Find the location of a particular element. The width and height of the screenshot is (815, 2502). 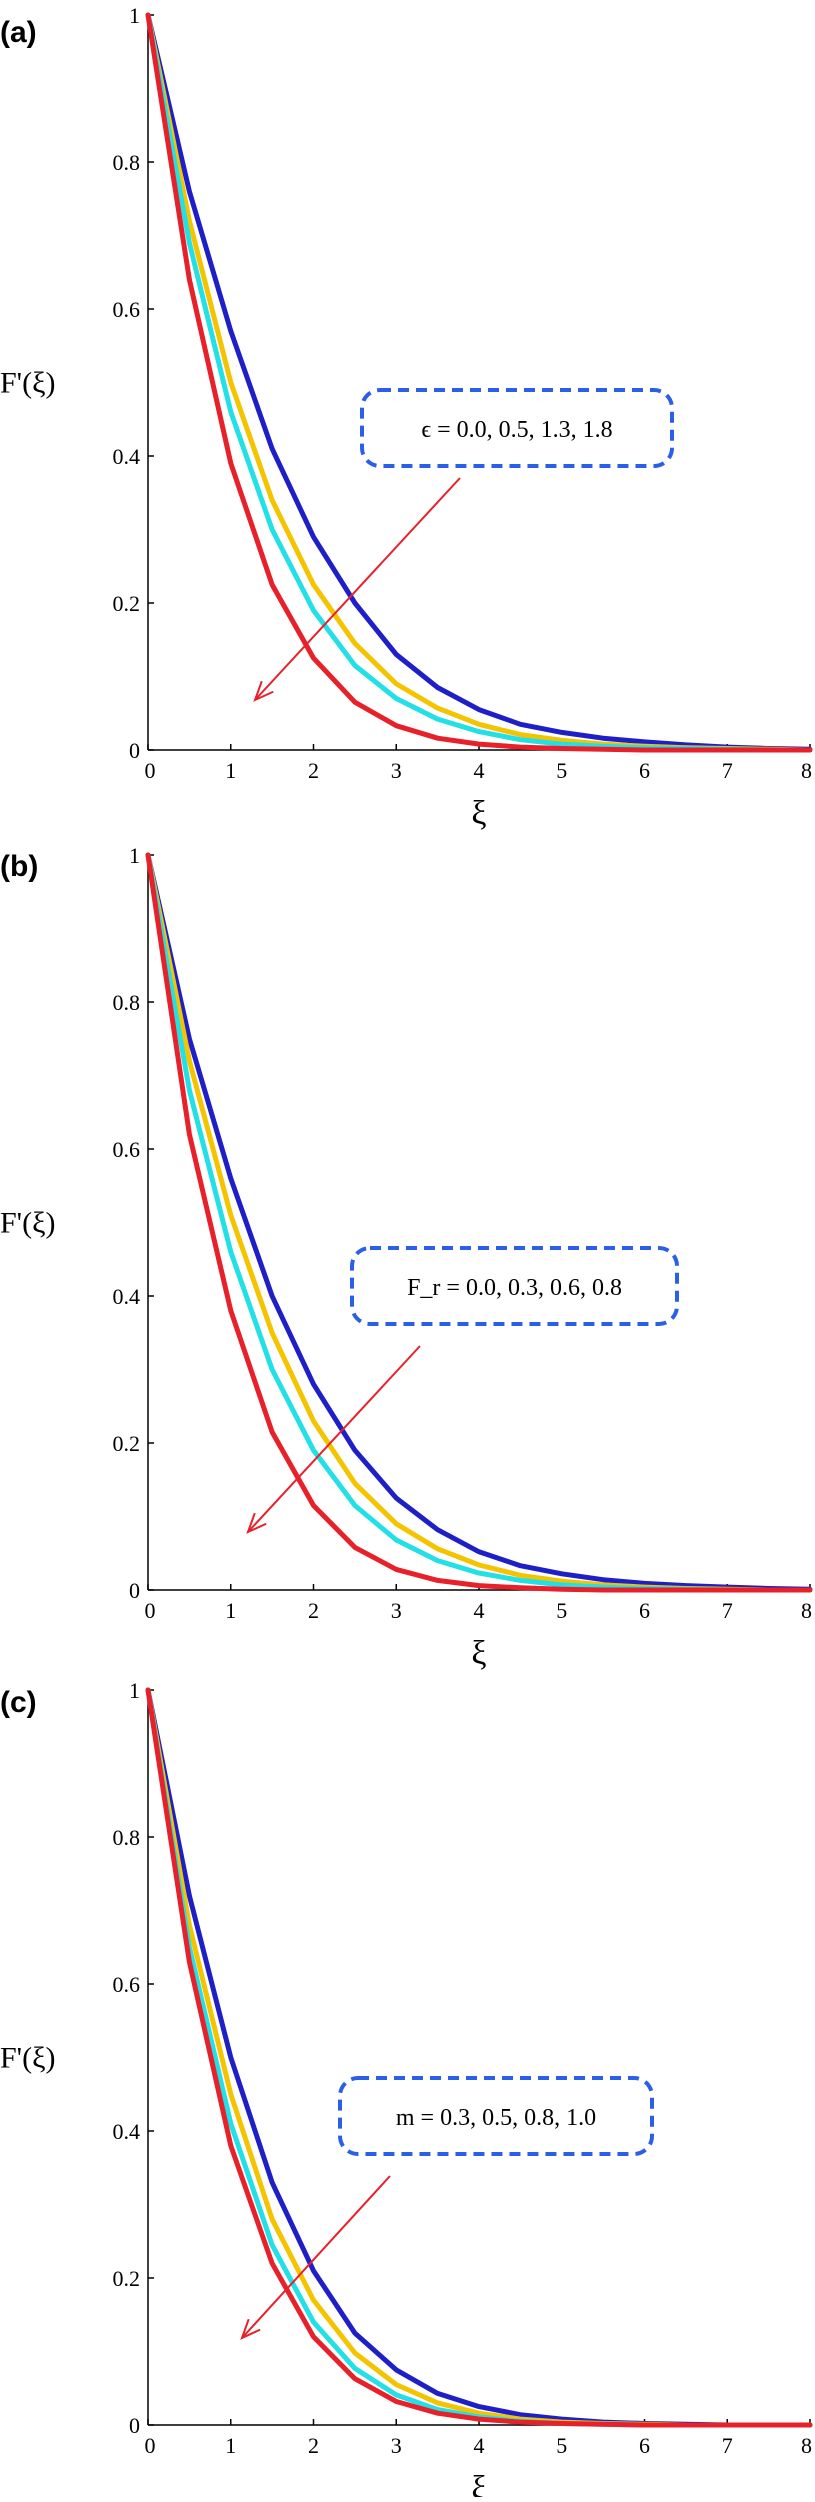

annotation-text: ϵ = 0.0, 0.5, 1.3, 1.8 is located at coordinates (516, 430).